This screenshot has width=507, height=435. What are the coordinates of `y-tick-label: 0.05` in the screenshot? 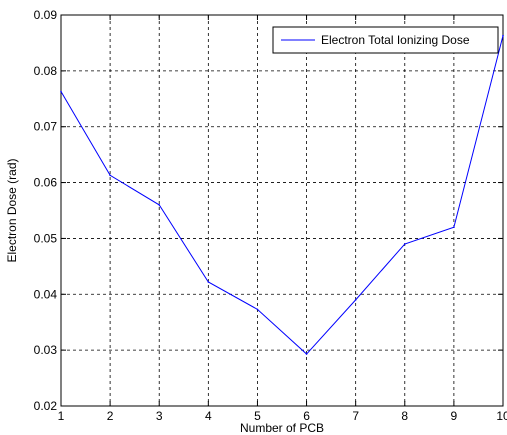 It's located at (46, 238).